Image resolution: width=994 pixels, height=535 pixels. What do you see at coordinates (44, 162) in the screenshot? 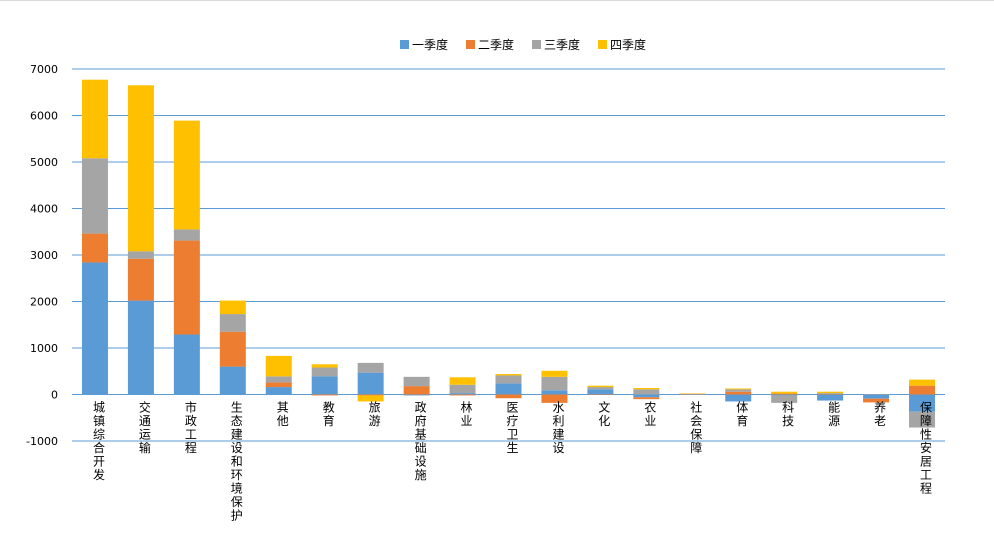
I see `y-tick-label: 5000` at bounding box center [44, 162].